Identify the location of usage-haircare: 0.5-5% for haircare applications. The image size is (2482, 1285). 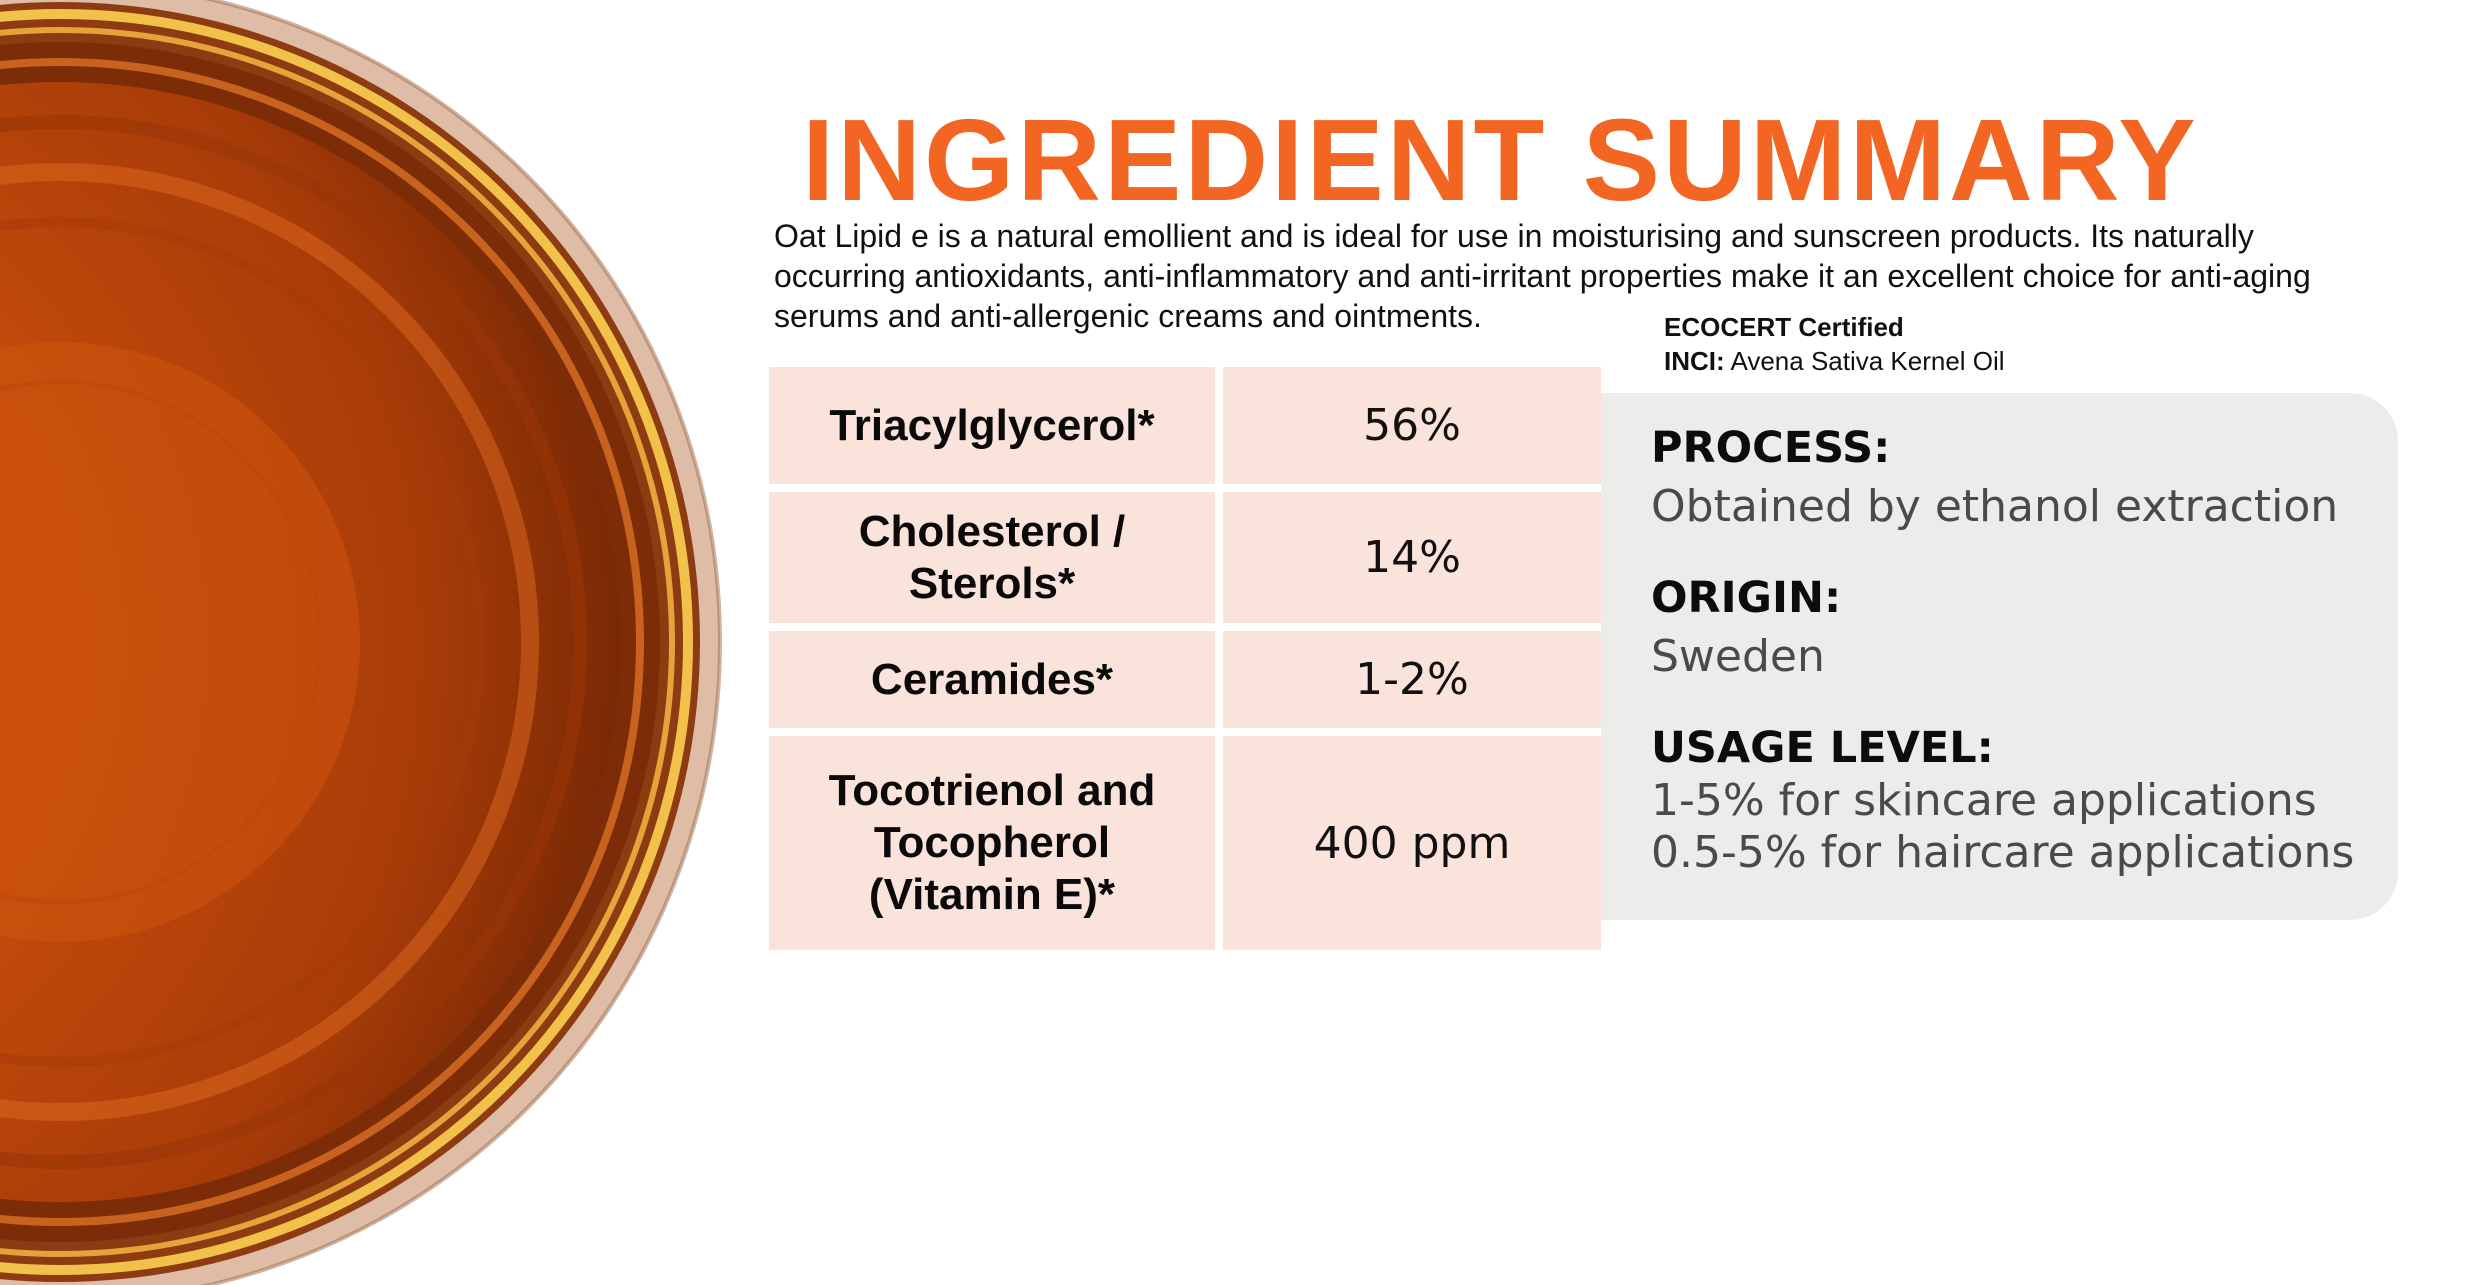
(2003, 852).